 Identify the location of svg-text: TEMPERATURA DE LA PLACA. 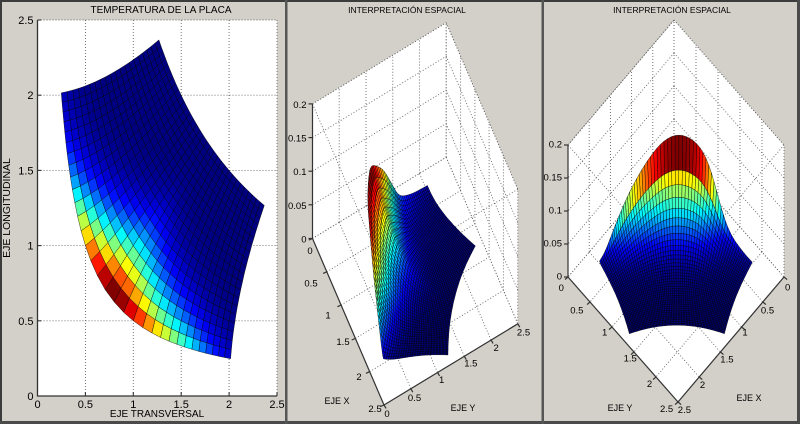
(161, 10).